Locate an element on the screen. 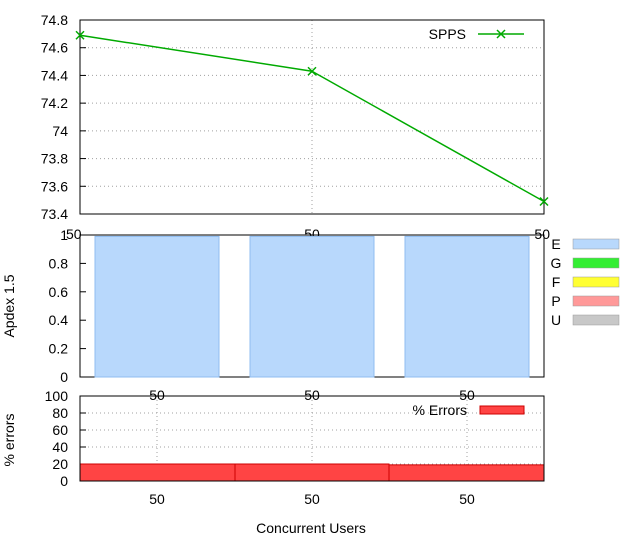 This screenshot has width=640, height=540. y-tick-label: 73.8 is located at coordinates (54, 159).